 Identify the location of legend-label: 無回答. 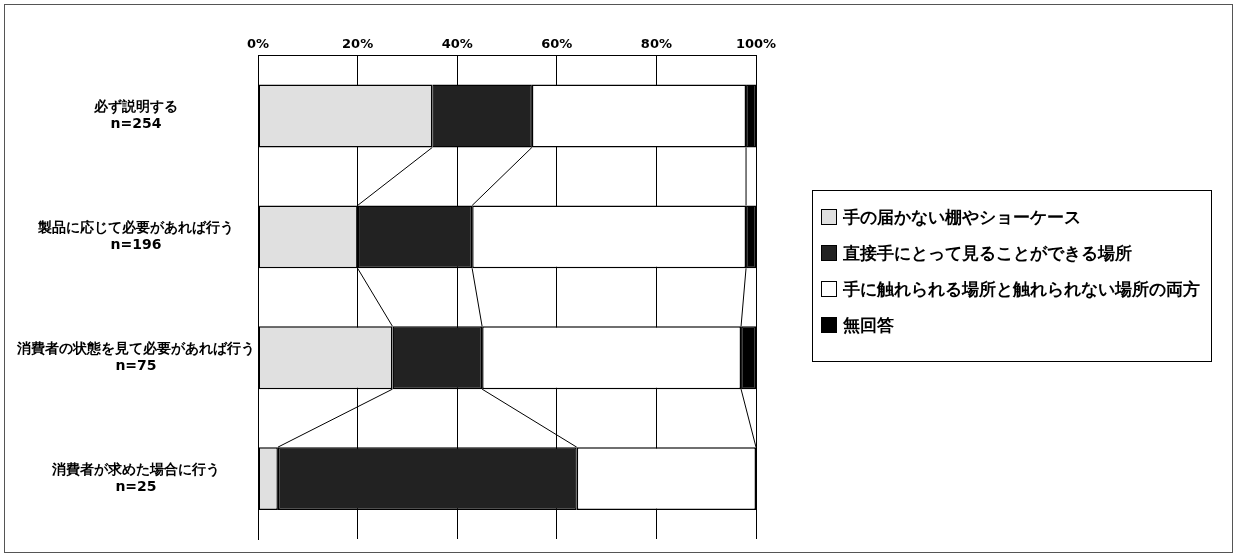
(868, 325).